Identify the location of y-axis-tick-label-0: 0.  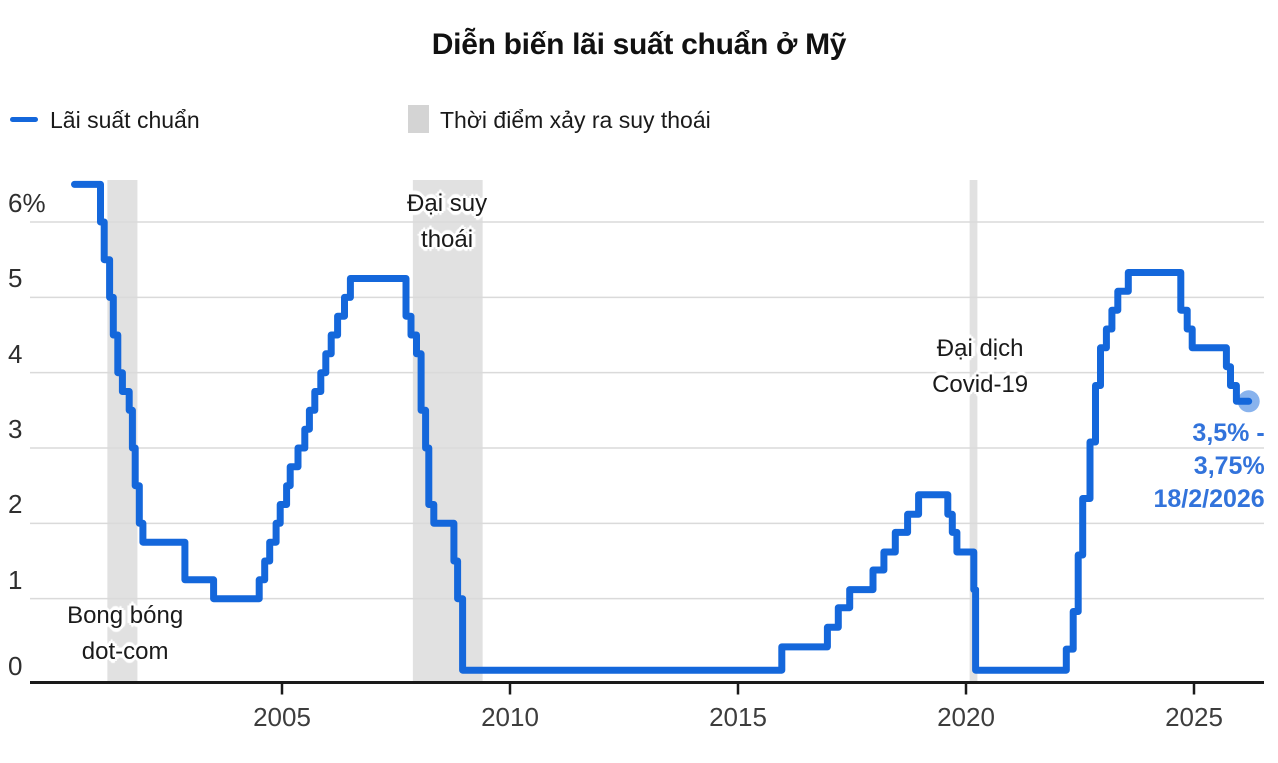
(15, 666).